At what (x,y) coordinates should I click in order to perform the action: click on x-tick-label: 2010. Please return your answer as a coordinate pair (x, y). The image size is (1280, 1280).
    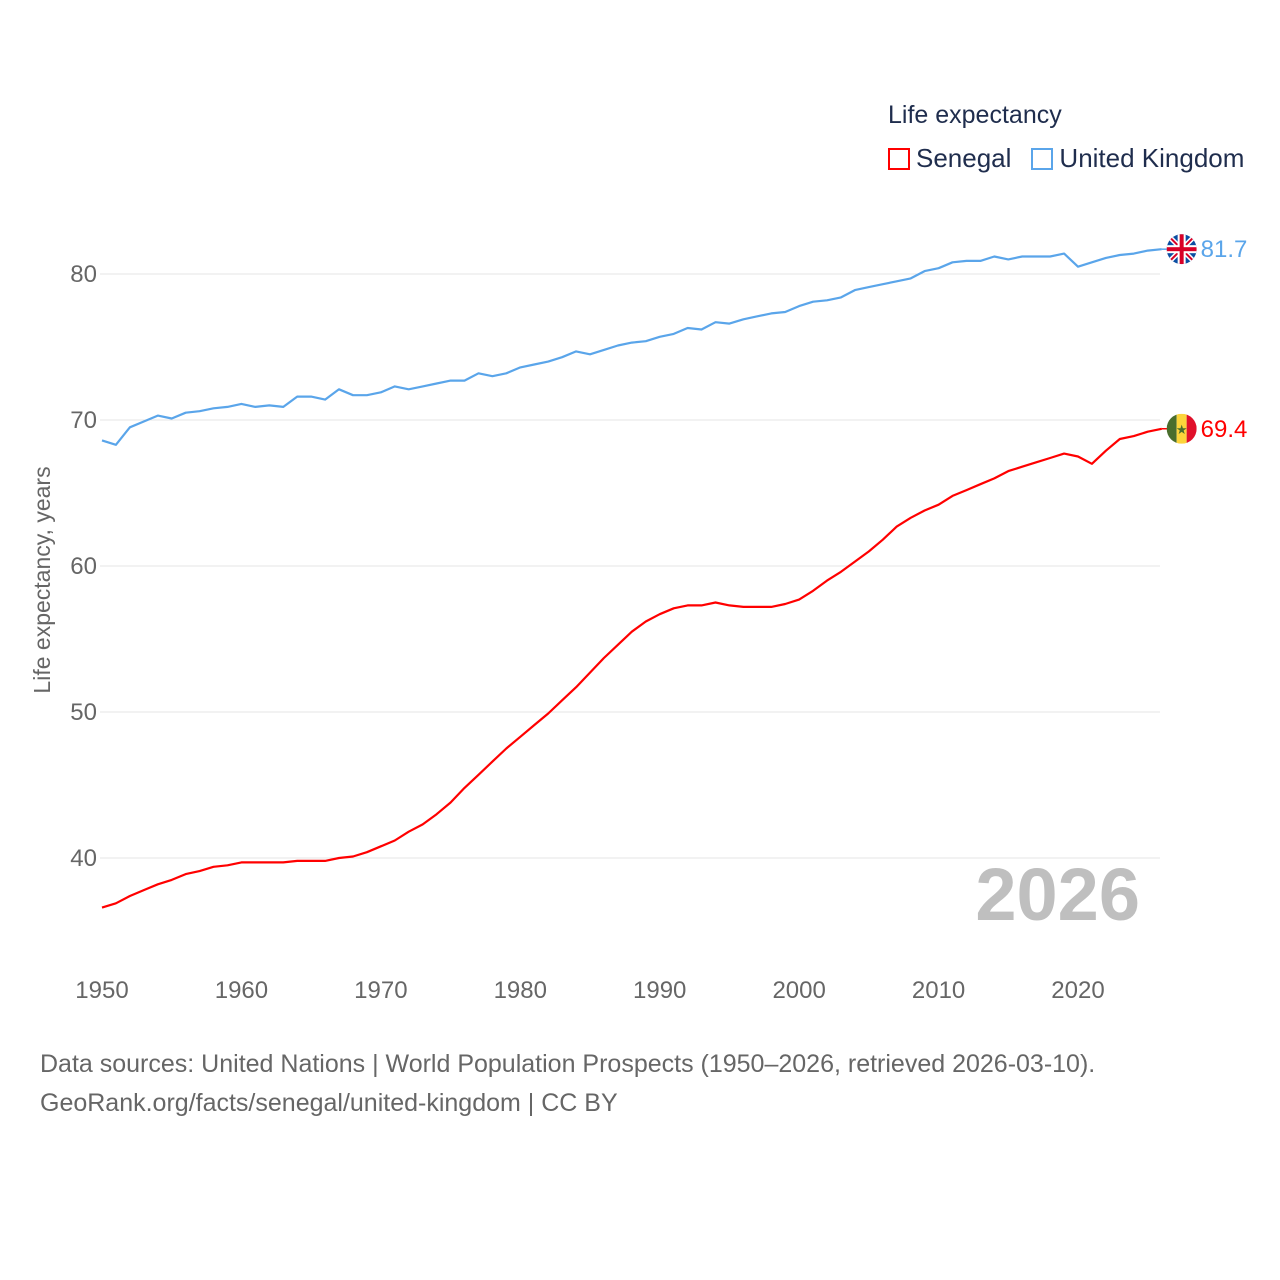
    Looking at the image, I should click on (938, 990).